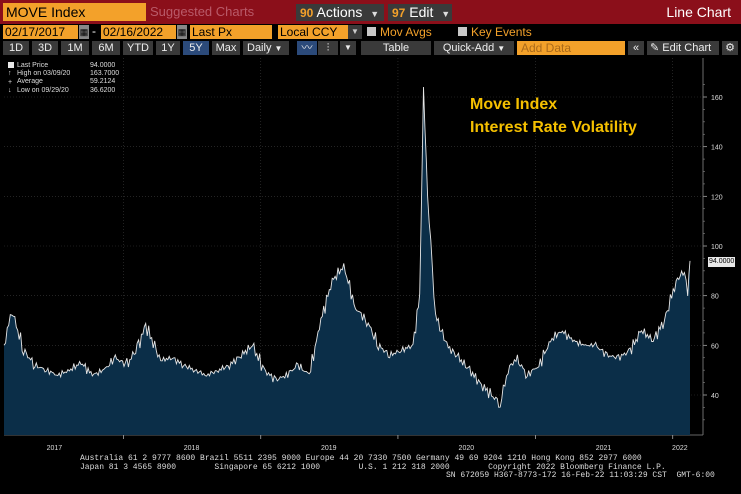 Image resolution: width=741 pixels, height=494 pixels. What do you see at coordinates (33, 65) in the screenshot?
I see `legend-label: Last Price` at bounding box center [33, 65].